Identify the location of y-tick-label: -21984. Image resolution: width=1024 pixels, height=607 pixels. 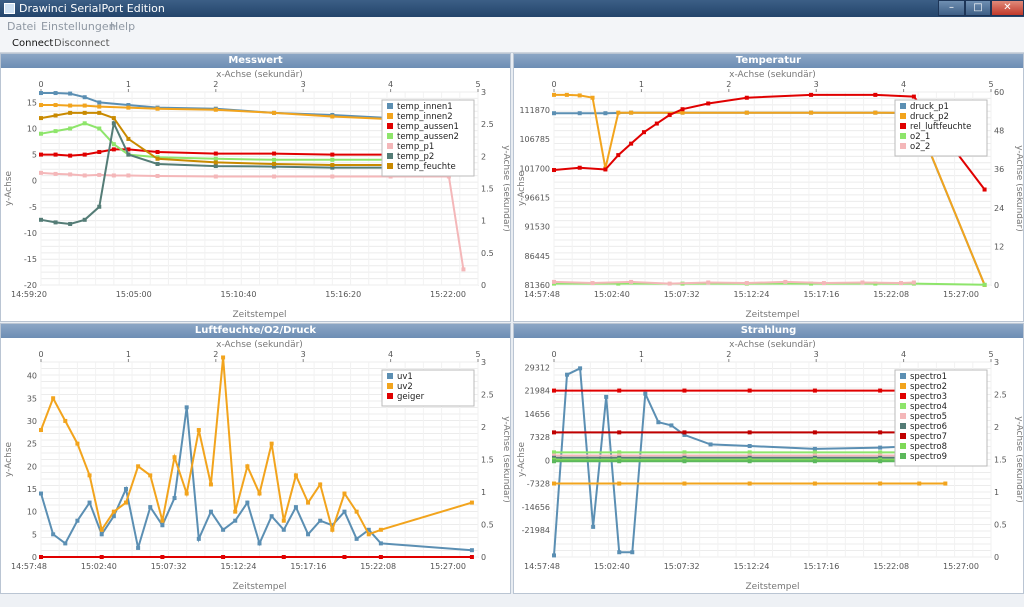
(536, 530).